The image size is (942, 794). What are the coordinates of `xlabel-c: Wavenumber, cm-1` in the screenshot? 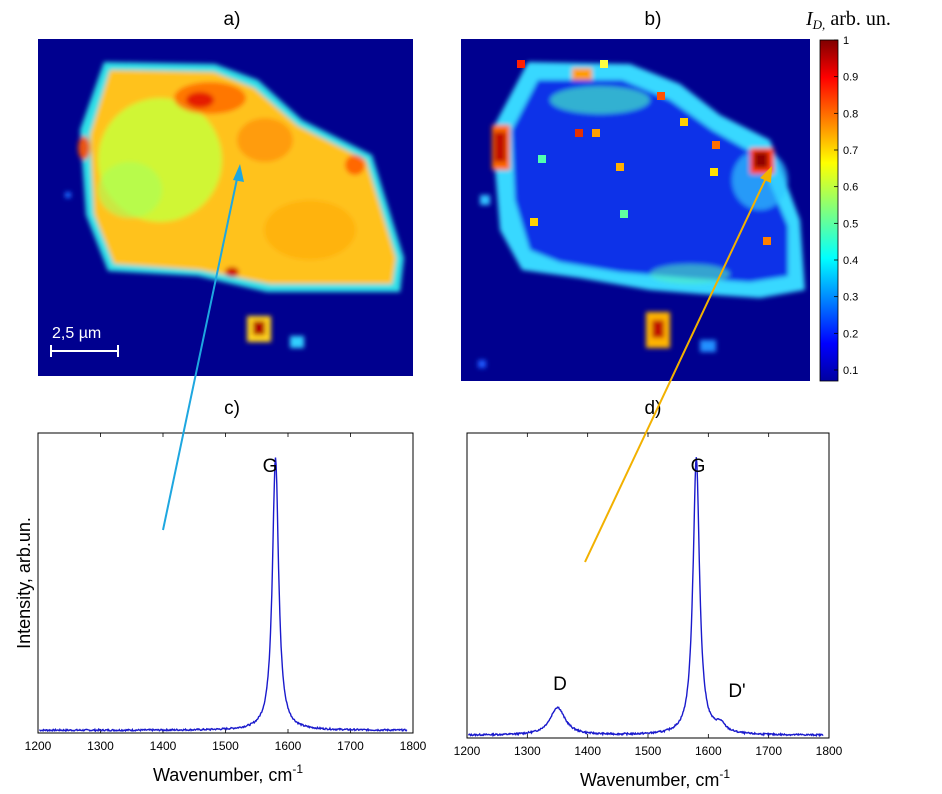 It's located at (228, 773).